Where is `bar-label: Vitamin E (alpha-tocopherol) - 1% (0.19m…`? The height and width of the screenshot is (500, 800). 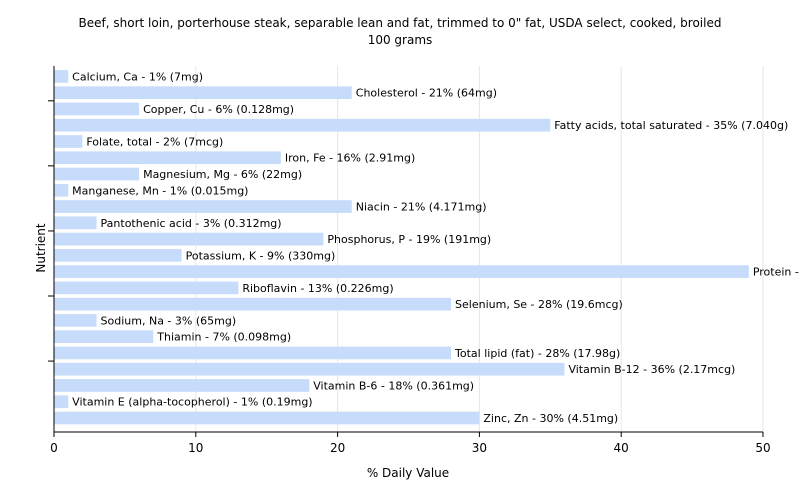 bar-label: Vitamin E (alpha-tocopherol) - 1% (0.19m… is located at coordinates (192, 402).